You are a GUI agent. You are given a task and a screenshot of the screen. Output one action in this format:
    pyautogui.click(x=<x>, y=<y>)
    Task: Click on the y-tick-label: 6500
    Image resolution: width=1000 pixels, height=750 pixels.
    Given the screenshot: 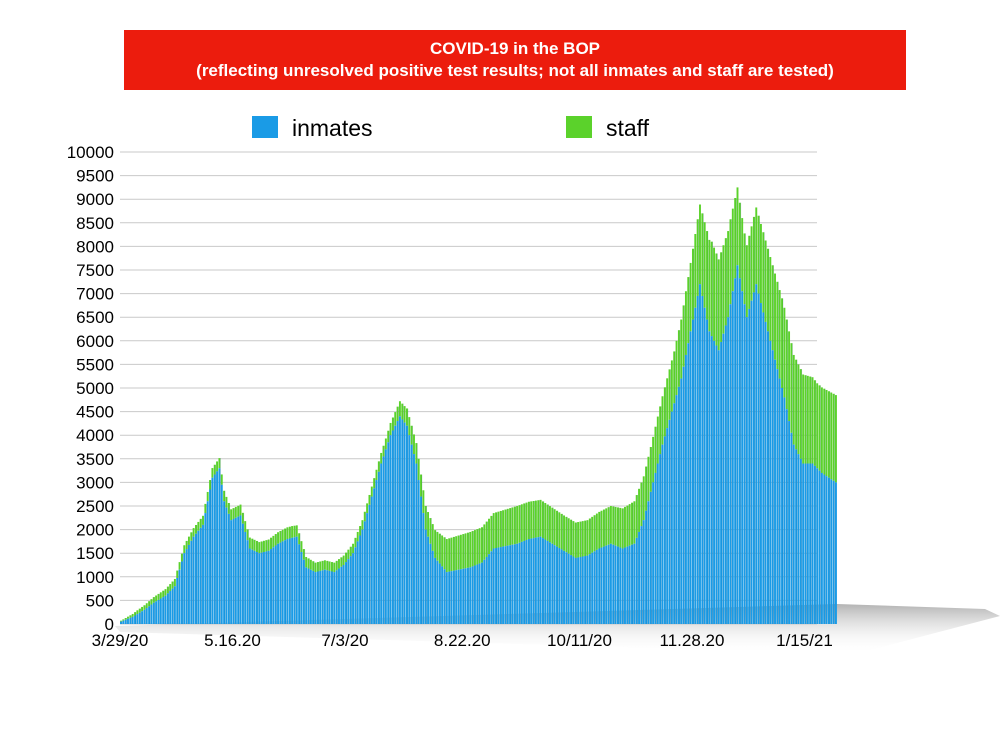 What is the action you would take?
    pyautogui.click(x=95, y=317)
    